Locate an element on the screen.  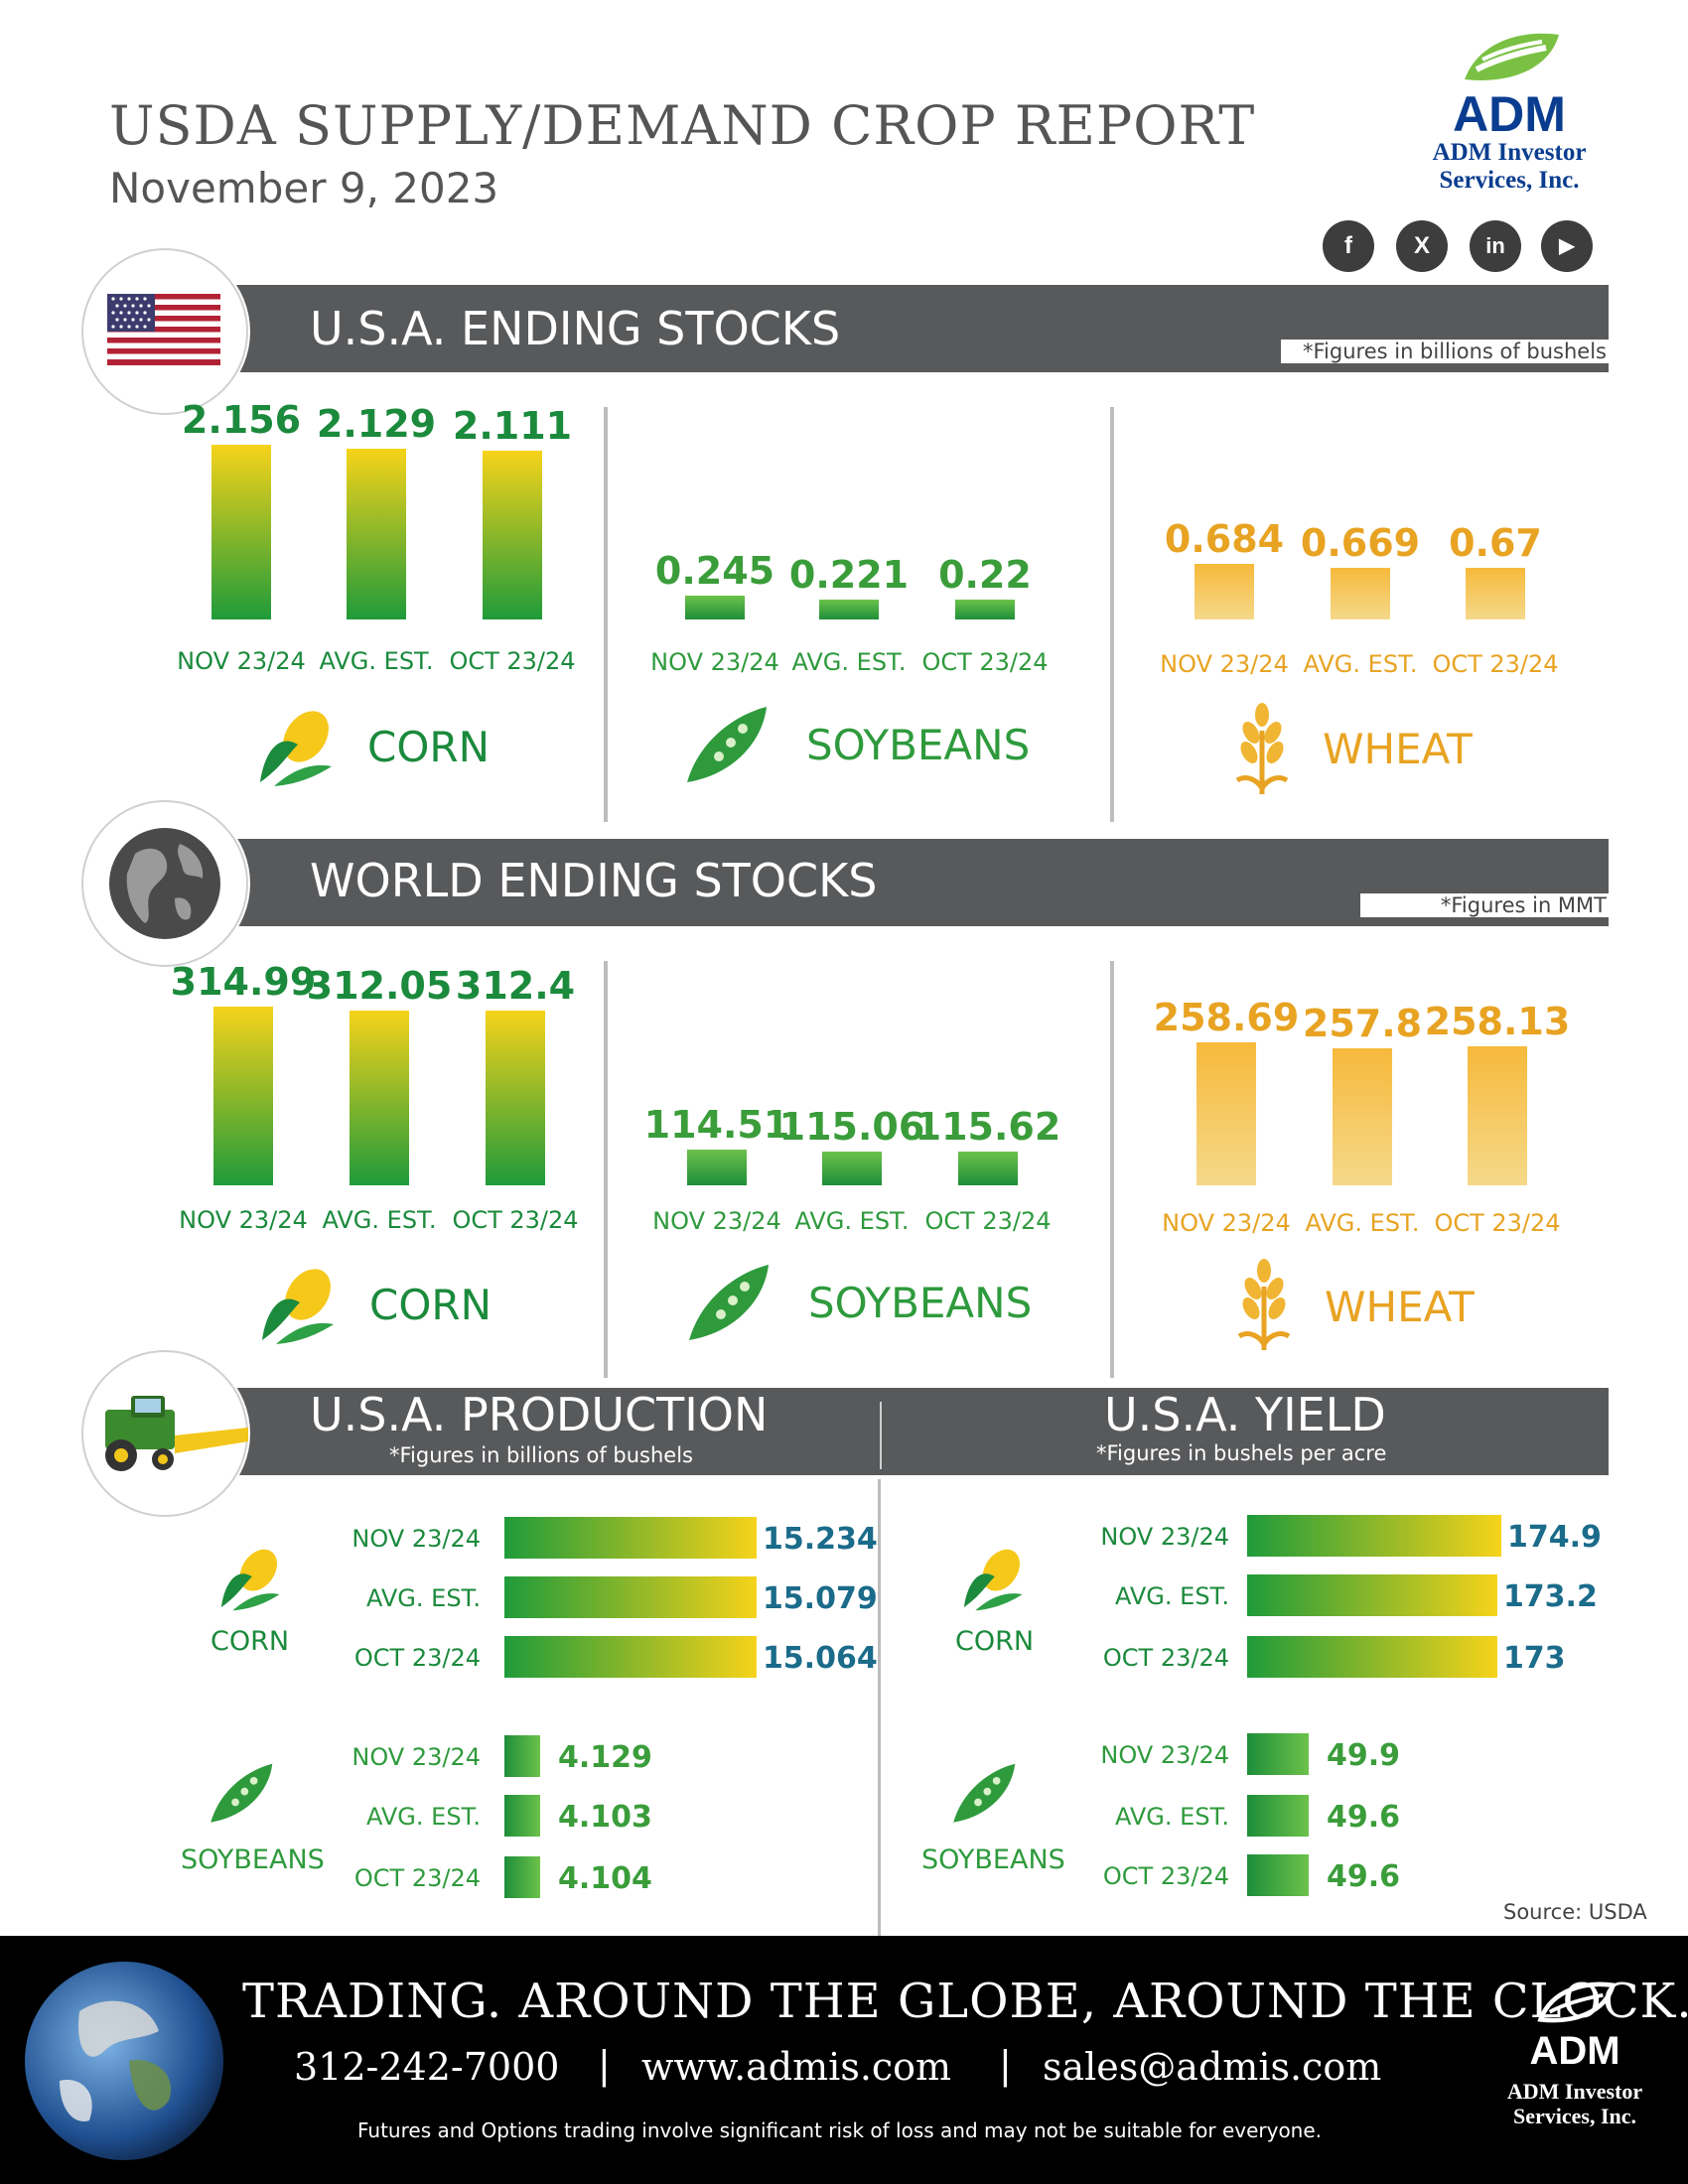
yield-title: U.S.A. YIELD is located at coordinates (1245, 1414).